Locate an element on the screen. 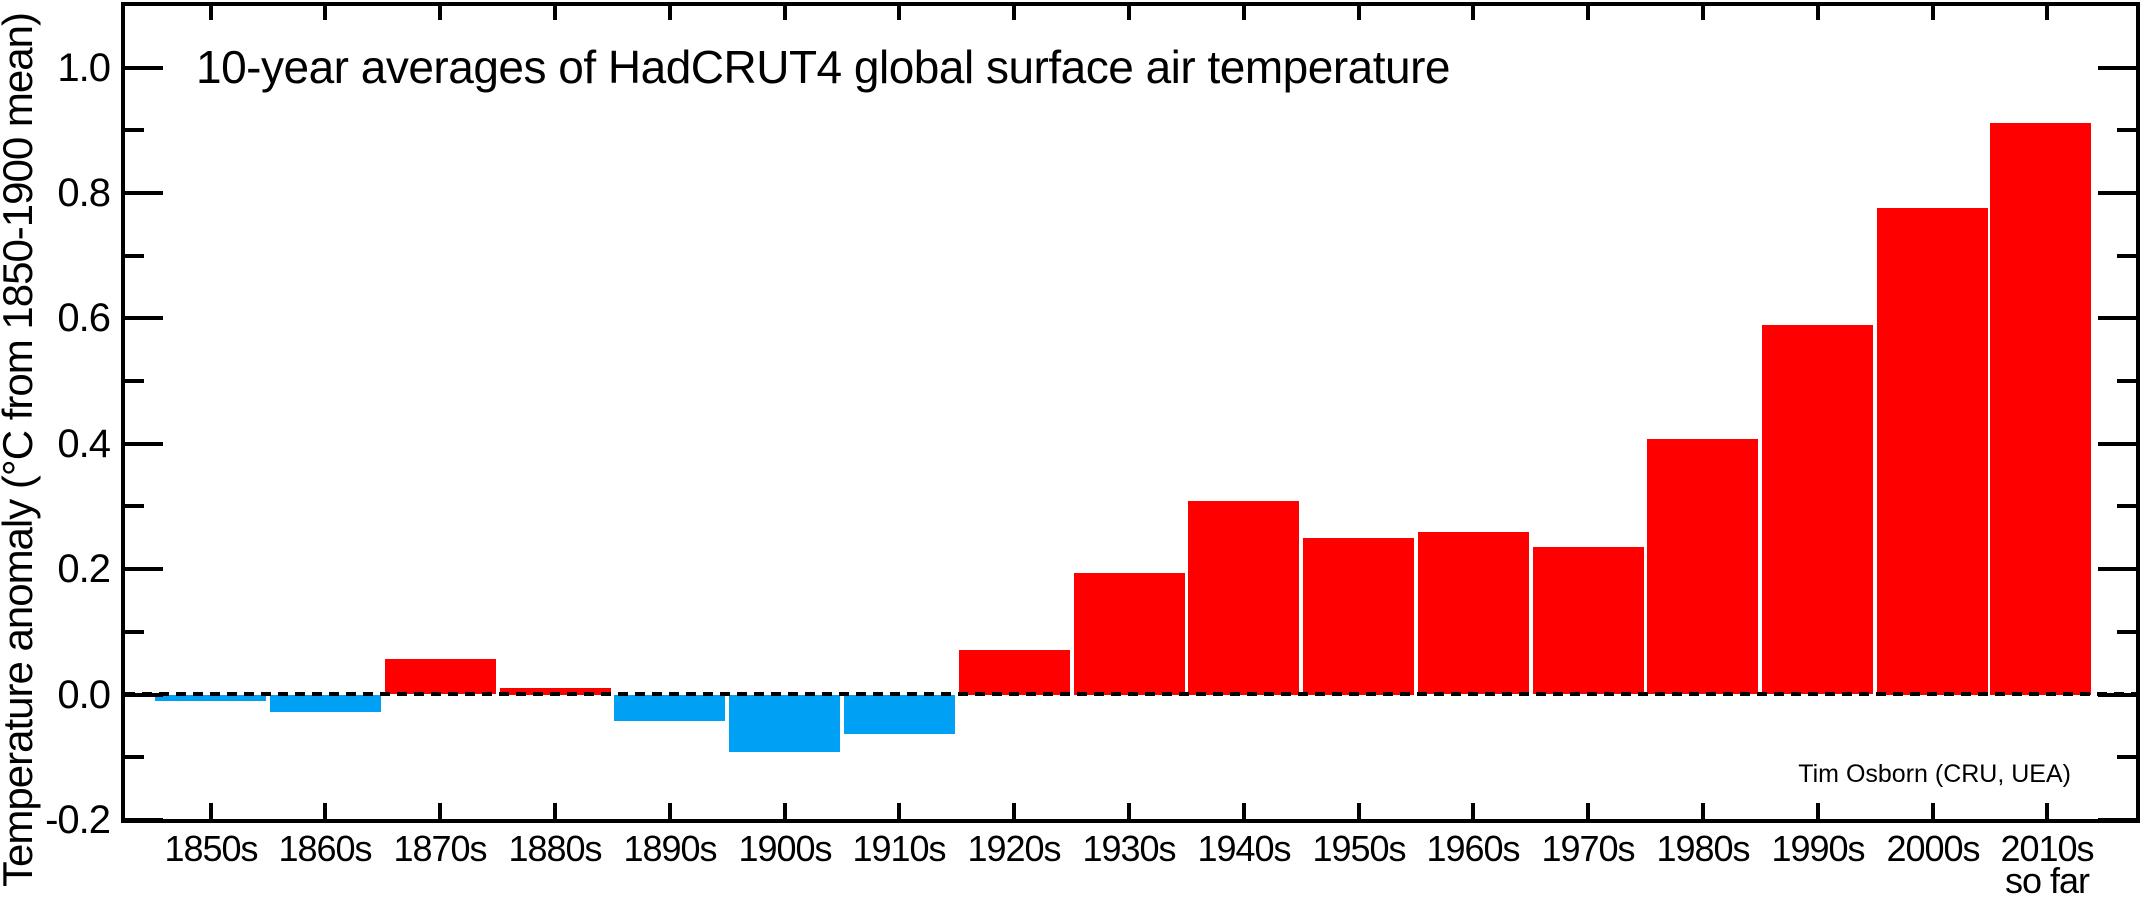 This screenshot has width=2141, height=901. x-axis-tick-top-1950s is located at coordinates (1359, 13).